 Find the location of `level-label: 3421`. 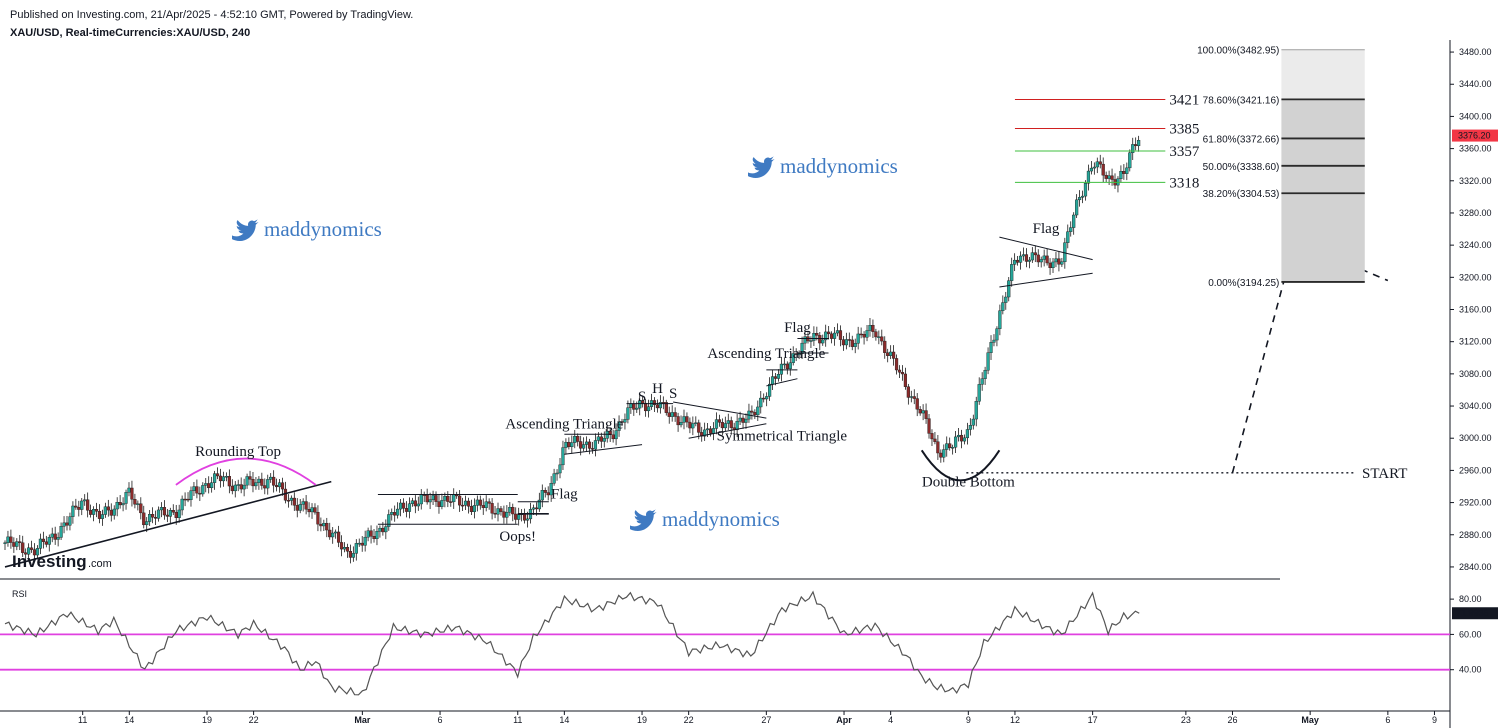

level-label: 3421 is located at coordinates (1184, 101).